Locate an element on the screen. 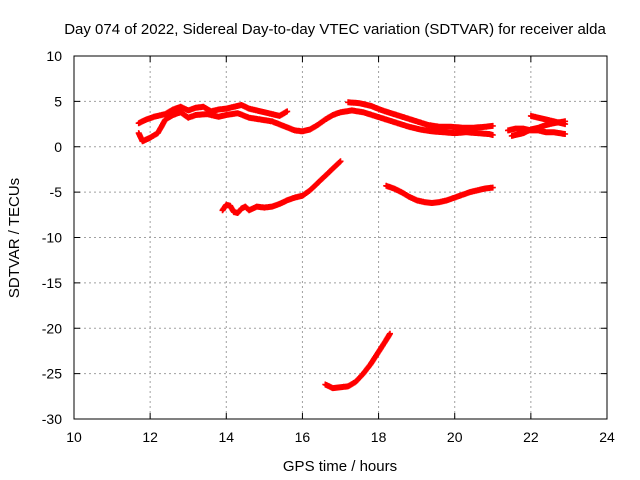 This screenshot has width=640, height=480. x-tick-label: 18 is located at coordinates (379, 437).